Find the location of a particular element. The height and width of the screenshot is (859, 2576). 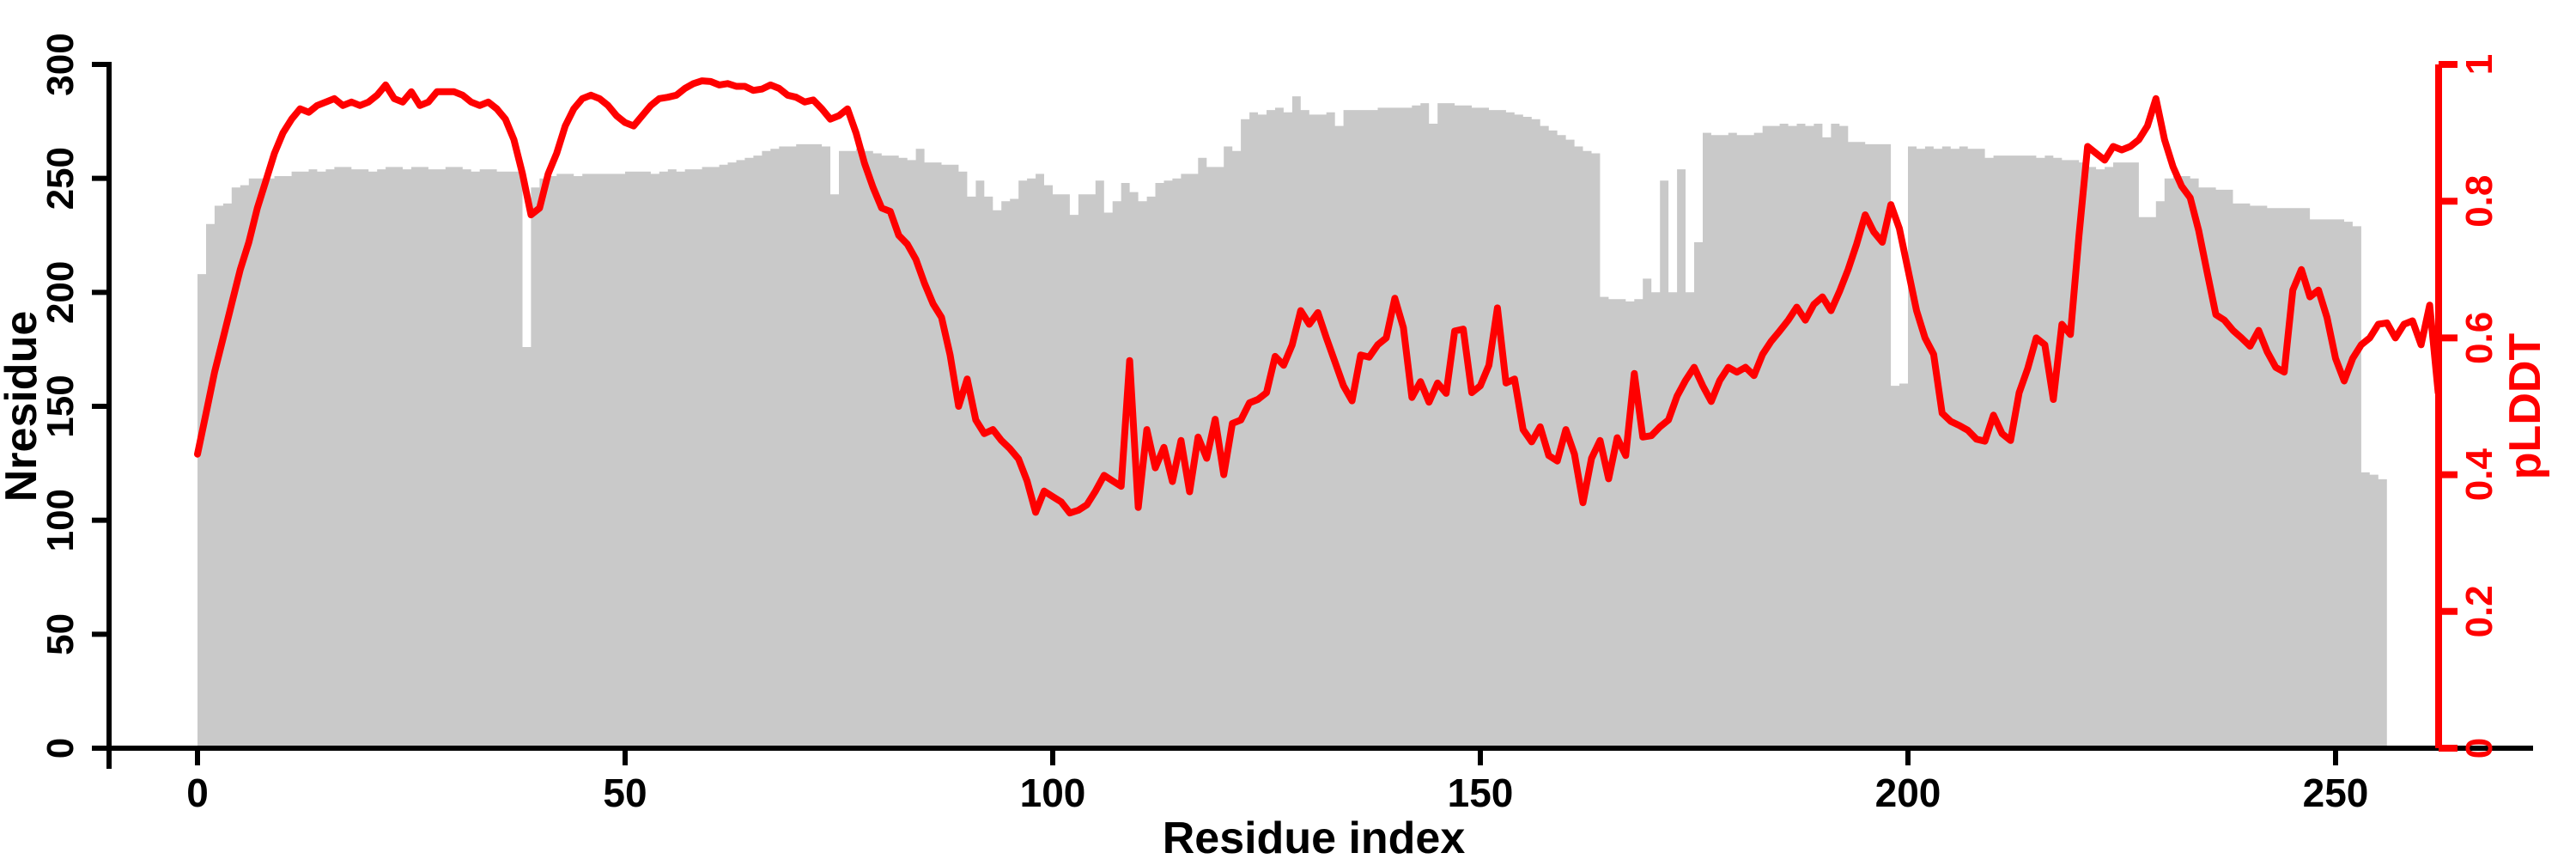

left-tick-label: 250 is located at coordinates (61, 179).